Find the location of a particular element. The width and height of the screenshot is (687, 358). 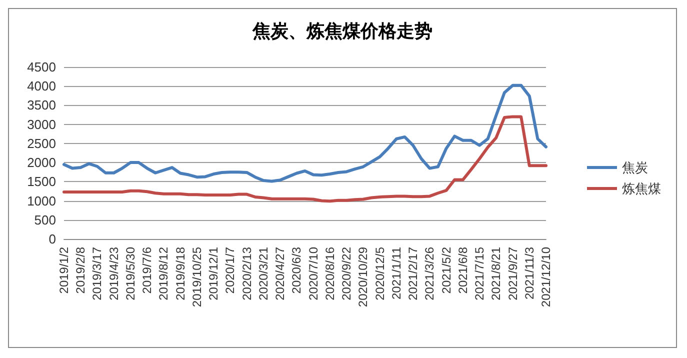

x-tick-label: 2020/9/22 is located at coordinates (347, 273).